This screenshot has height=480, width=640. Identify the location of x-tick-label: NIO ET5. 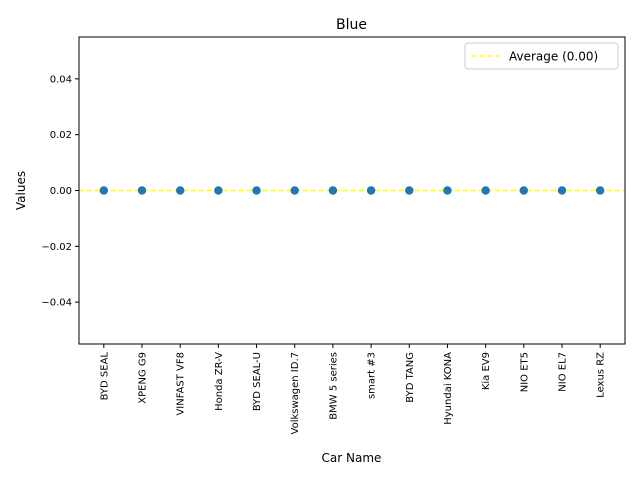
(524, 372).